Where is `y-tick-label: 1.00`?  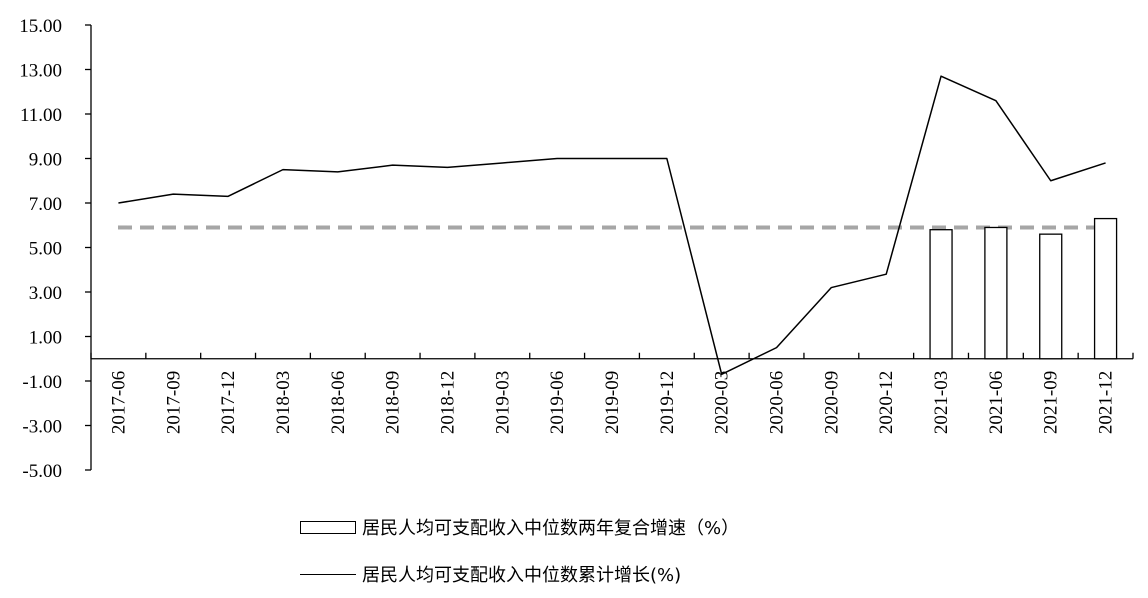 y-tick-label: 1.00 is located at coordinates (45, 338).